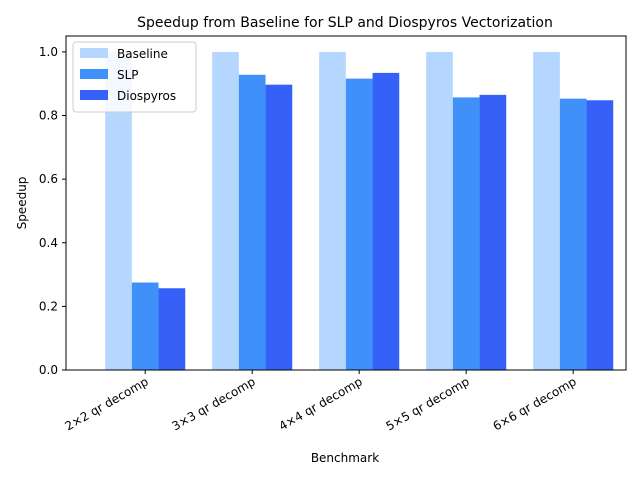 The image size is (640, 480). Describe the element at coordinates (48, 52) in the screenshot. I see `y-tick-label: 1.0` at that location.